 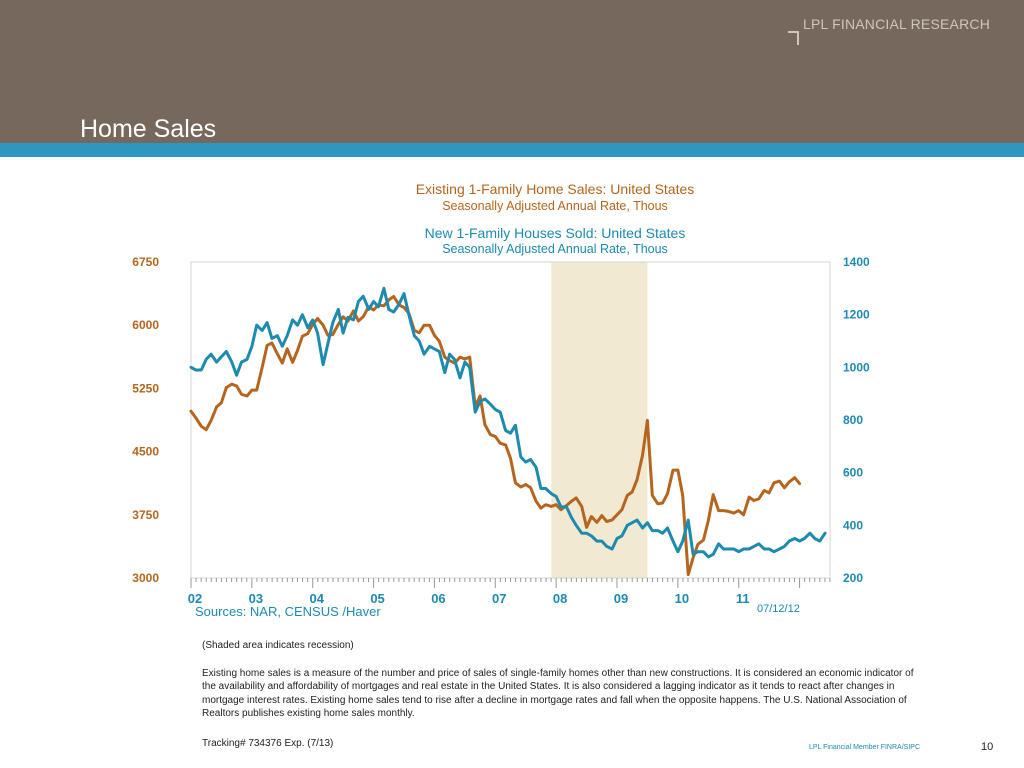 I want to click on x-tick-label: 05, so click(x=377, y=598).